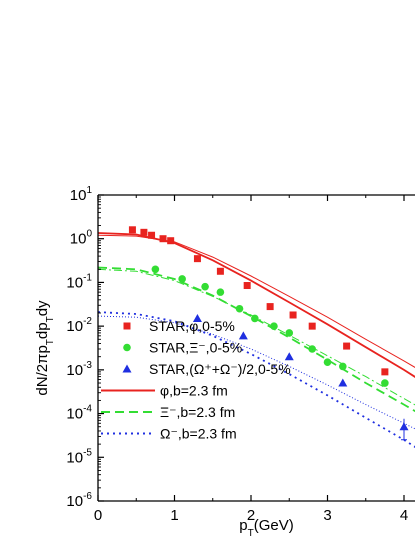  What do you see at coordinates (79, 369) in the screenshot?
I see `y-tick-label: 10⁻³` at bounding box center [79, 369].